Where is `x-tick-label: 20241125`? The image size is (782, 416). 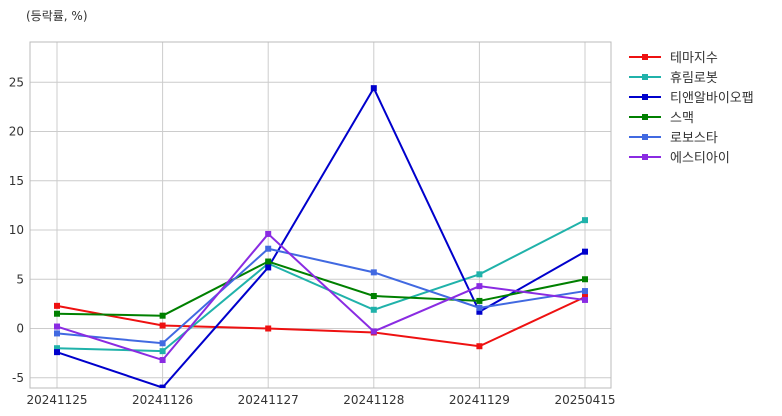
x-tick-label: 20241125 is located at coordinates (56, 400).